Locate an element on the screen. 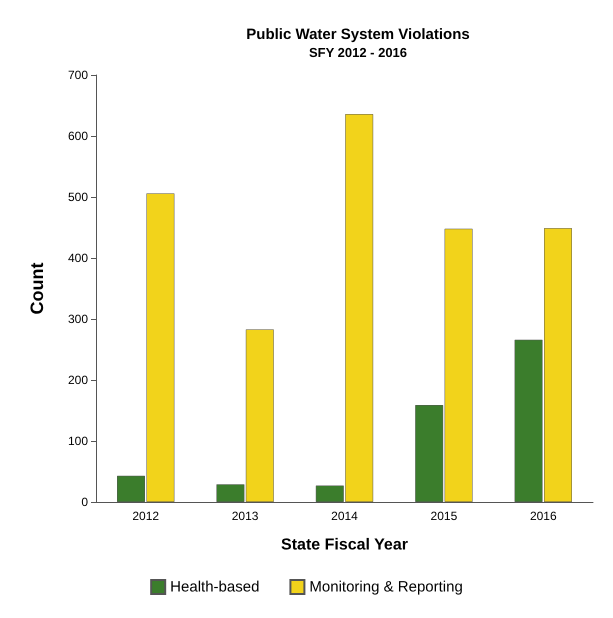 The width and height of the screenshot is (613, 618). y-tick-label: 100 is located at coordinates (78, 441).